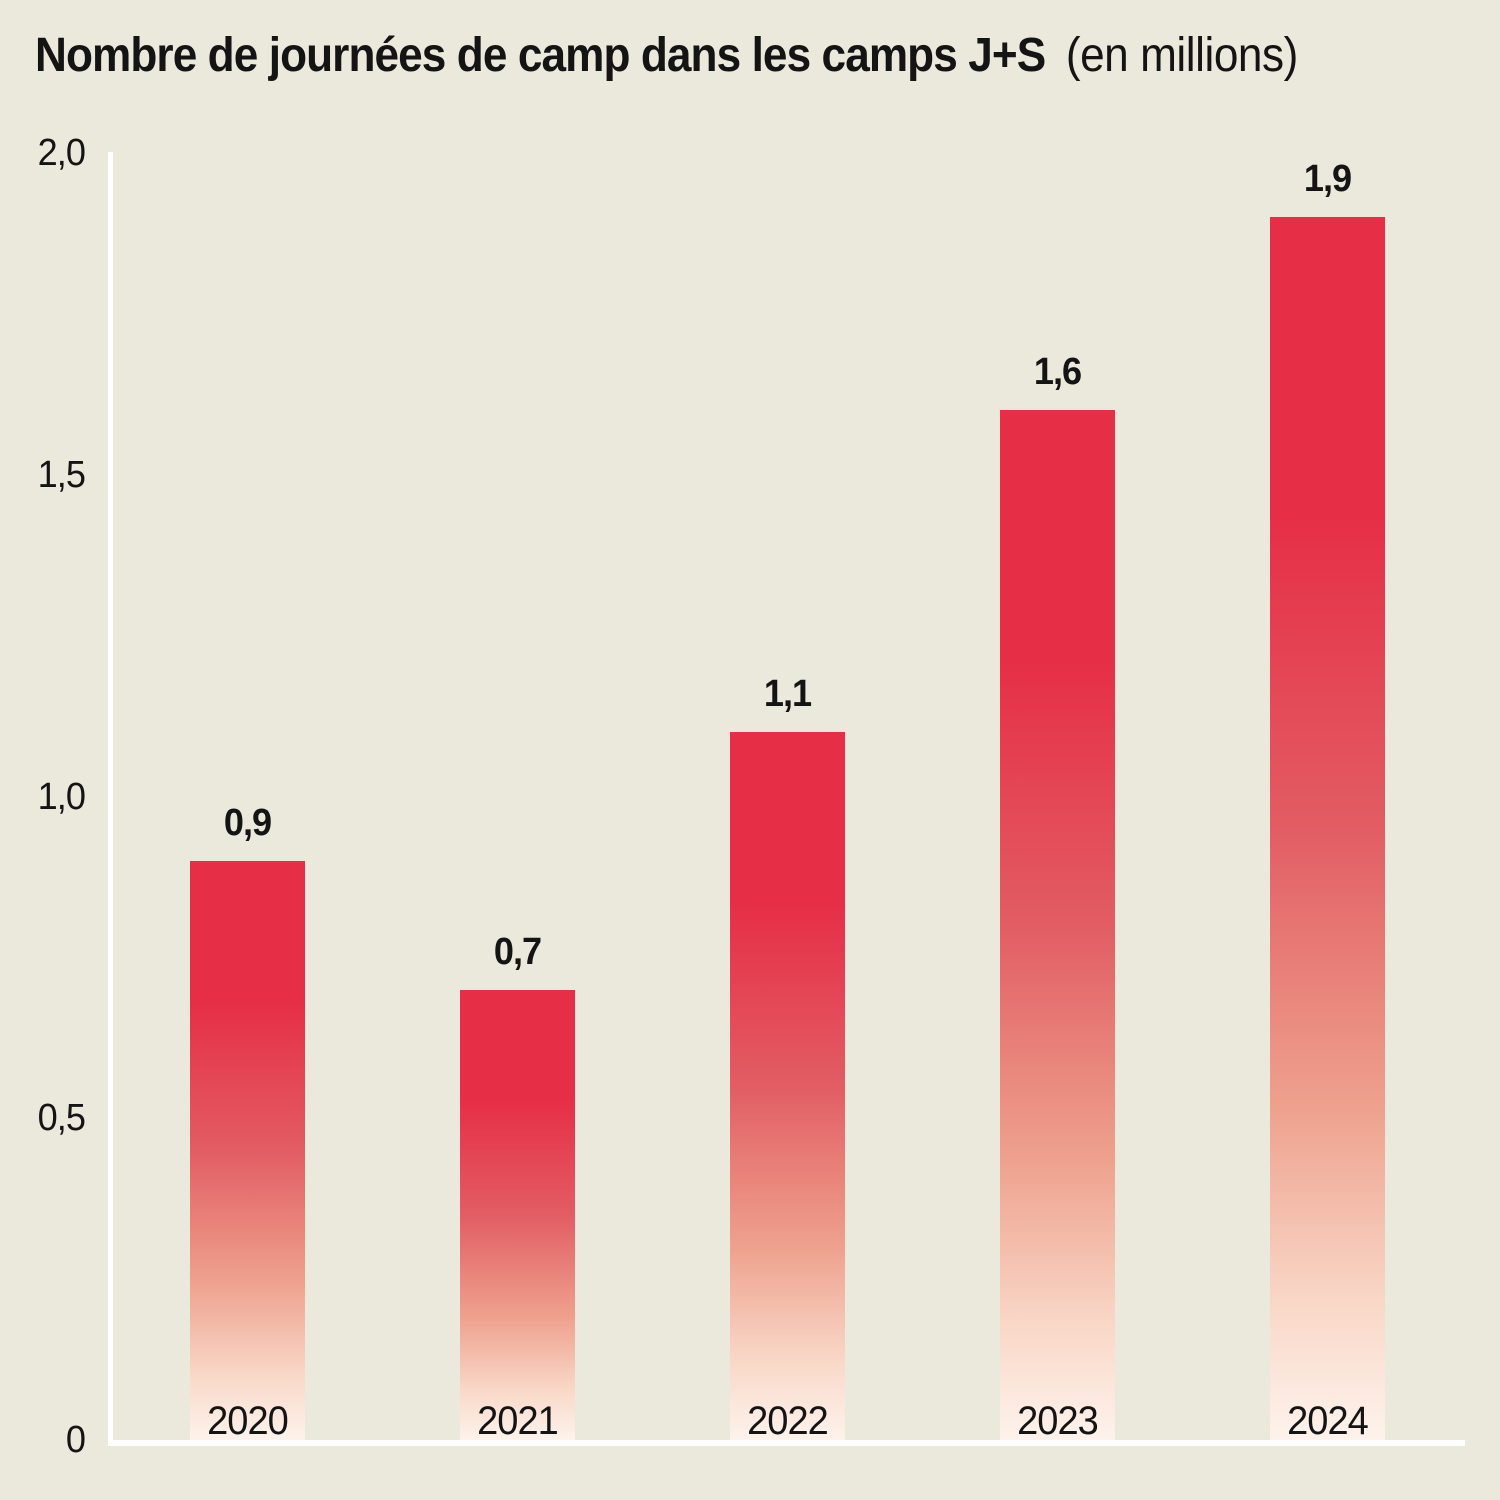  I want to click on x-category-label: 2021, so click(518, 1421).